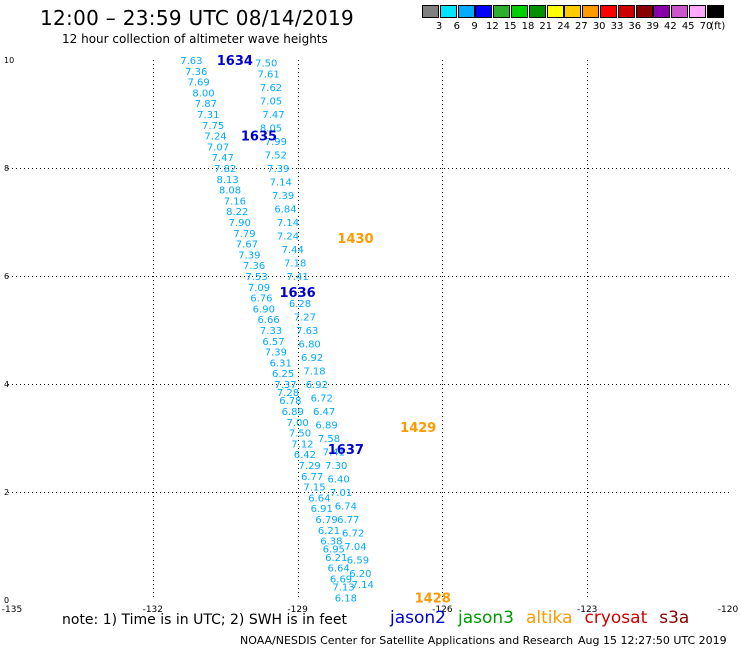 The width and height of the screenshot is (740, 650). I want to click on wave-height-label: 7.00, so click(297, 423).